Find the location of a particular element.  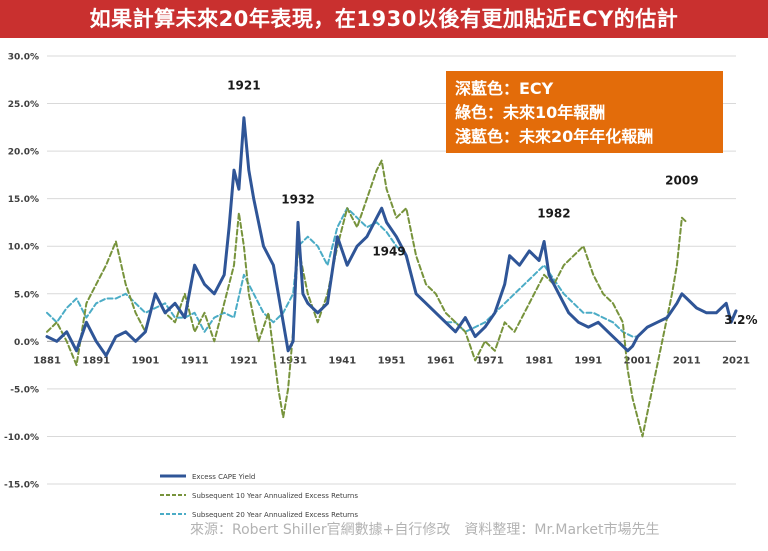

annotation-label: 2009 is located at coordinates (681, 180).